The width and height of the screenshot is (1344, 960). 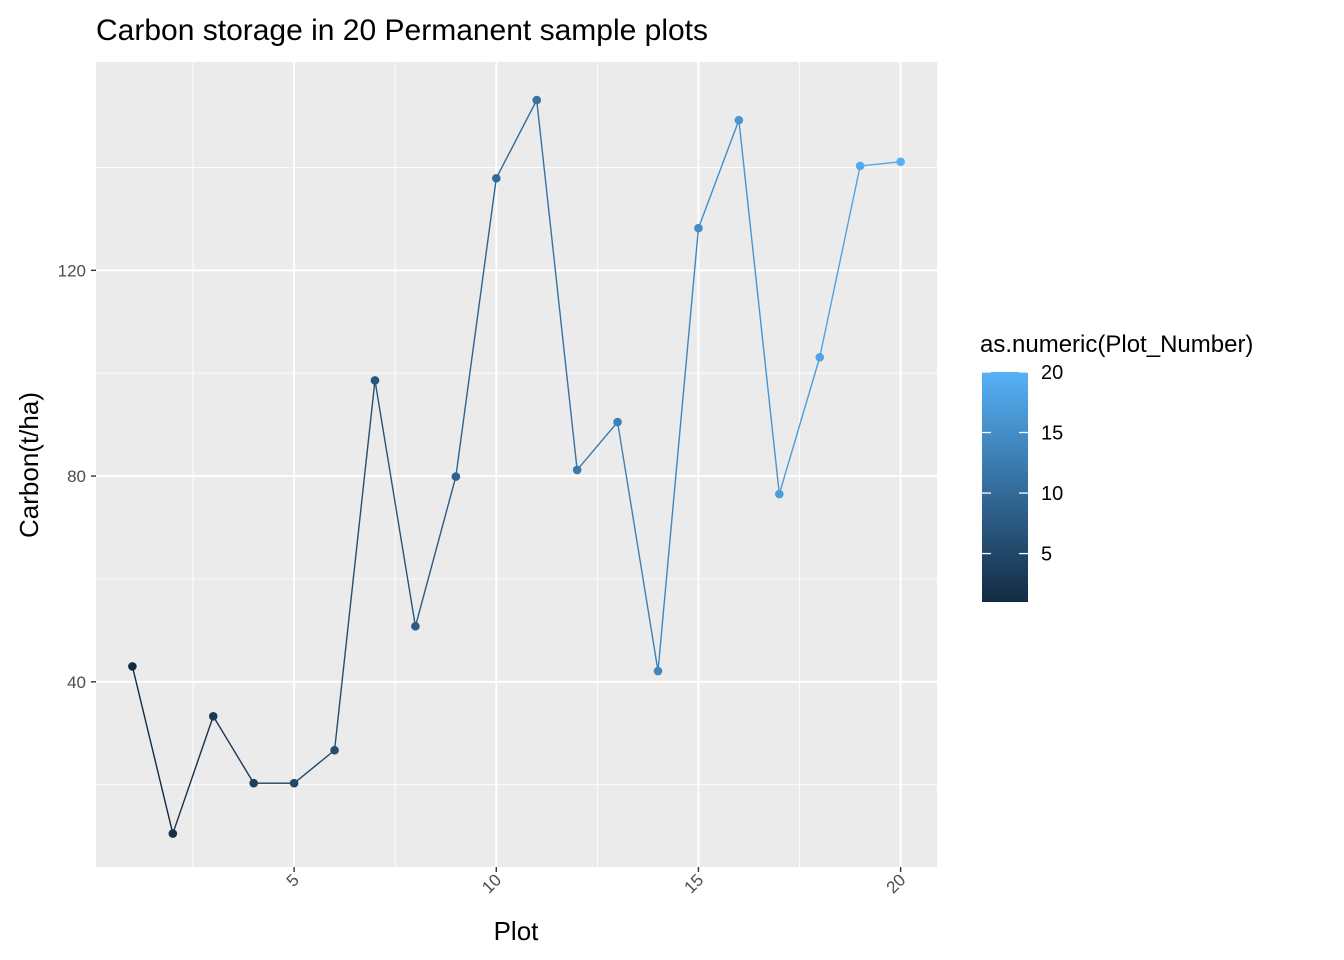 What do you see at coordinates (1046, 555) in the screenshot?
I see `legend-tick-label: 5` at bounding box center [1046, 555].